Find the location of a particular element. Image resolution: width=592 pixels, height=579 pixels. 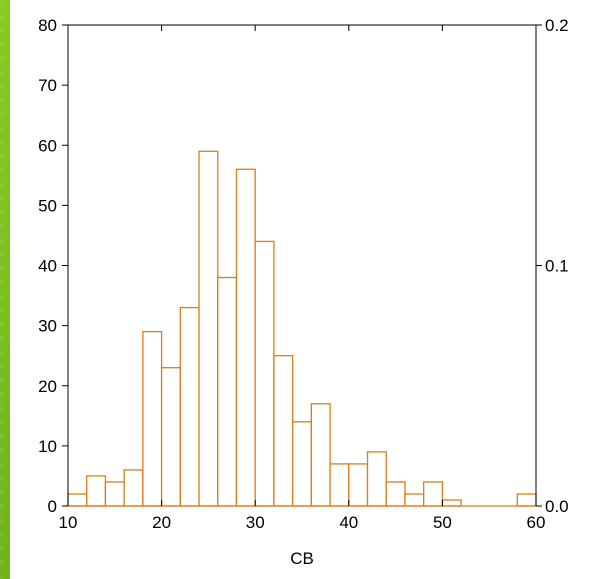

x-tick-label: 30 is located at coordinates (255, 522).